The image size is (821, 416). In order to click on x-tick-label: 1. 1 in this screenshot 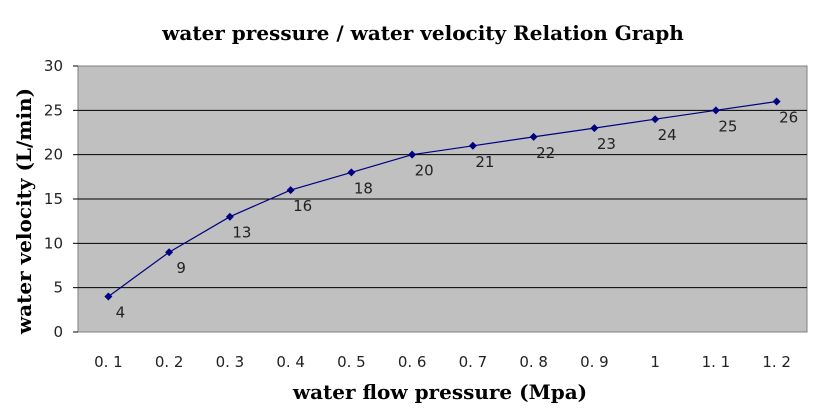, I will do `click(716, 362)`.